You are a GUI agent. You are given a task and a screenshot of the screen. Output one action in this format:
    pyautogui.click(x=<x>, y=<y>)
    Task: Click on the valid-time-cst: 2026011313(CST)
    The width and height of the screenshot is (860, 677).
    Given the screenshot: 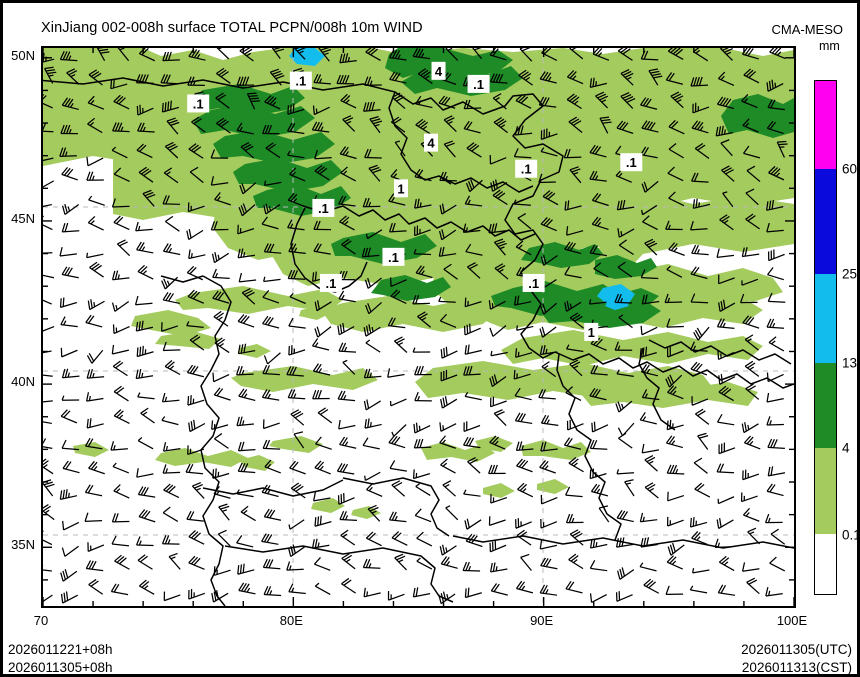 What is the action you would take?
    pyautogui.click(x=796, y=667)
    